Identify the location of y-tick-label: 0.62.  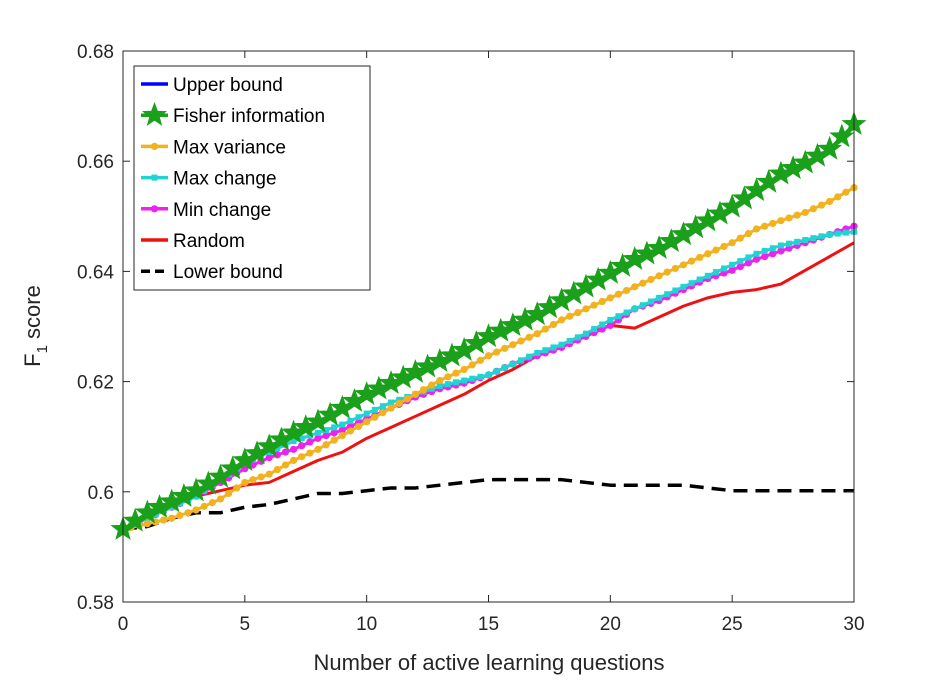
(95, 383).